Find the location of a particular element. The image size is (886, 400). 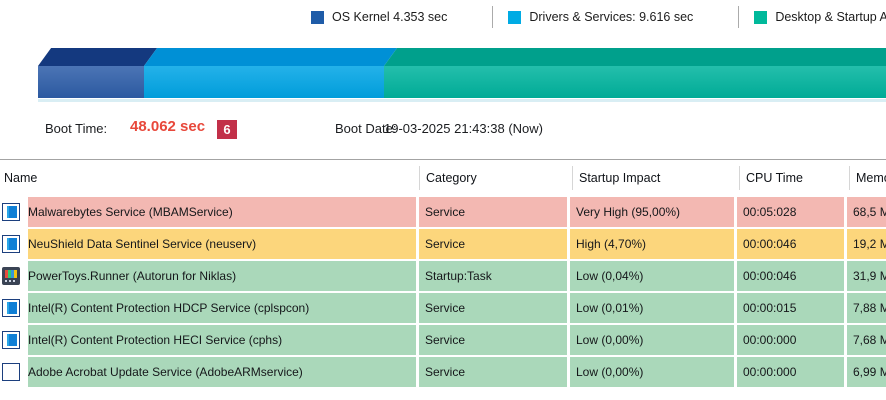

boot-date-label: Boot Date: is located at coordinates (366, 128).